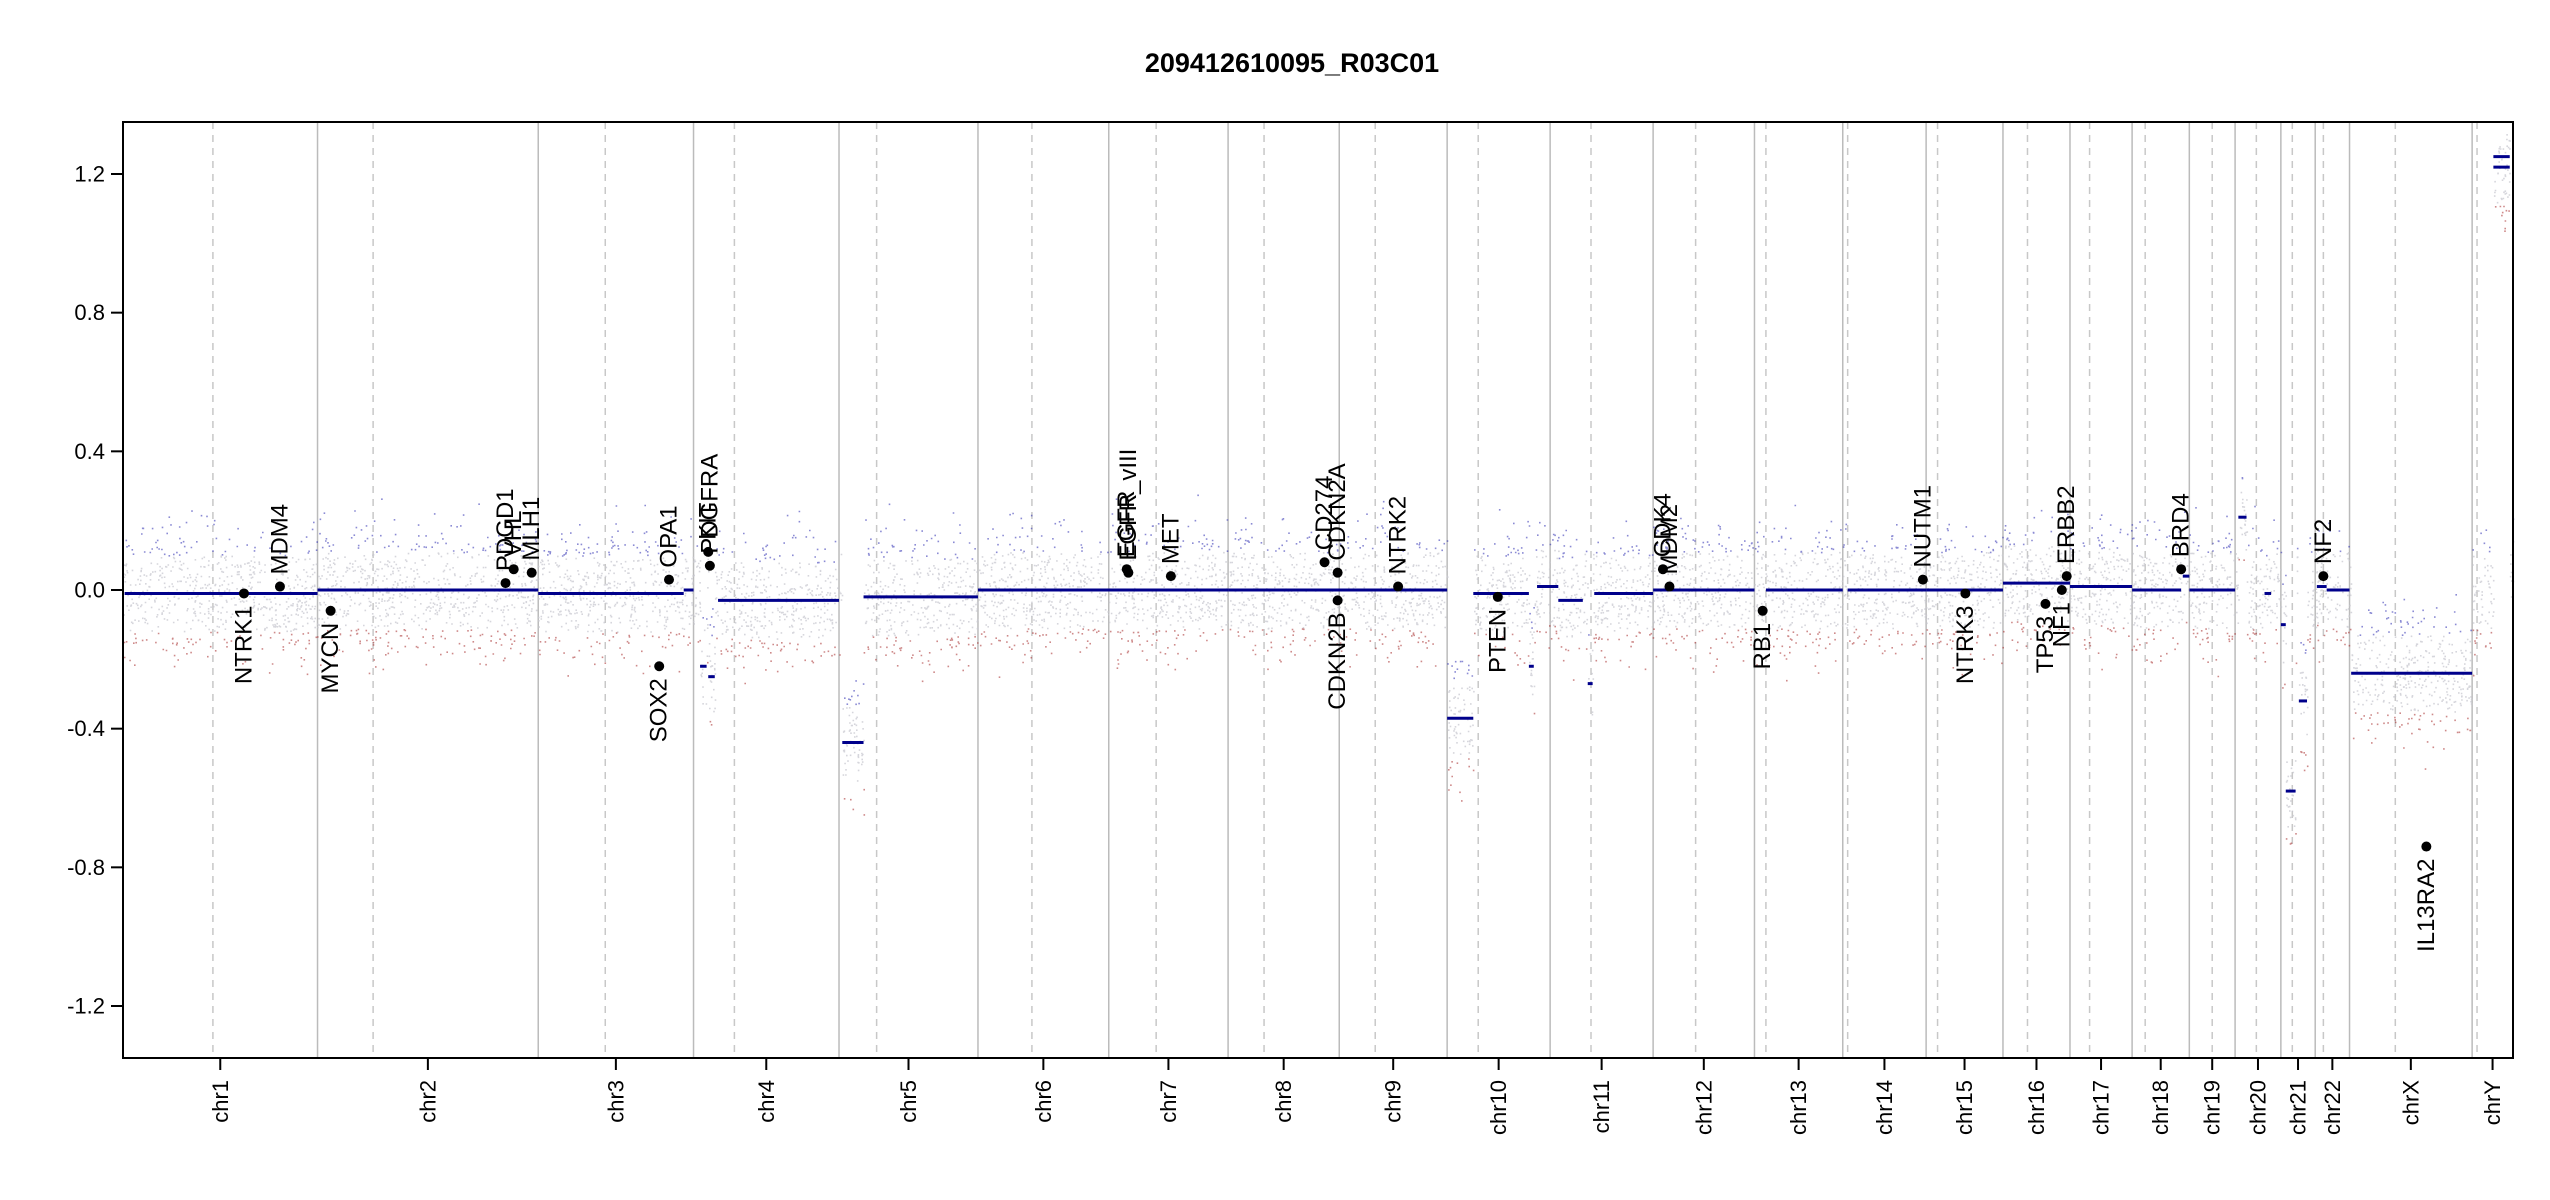 The image size is (2550, 1200). Describe the element at coordinates (1965, 644) in the screenshot. I see `gene-label: NTRK3` at that location.